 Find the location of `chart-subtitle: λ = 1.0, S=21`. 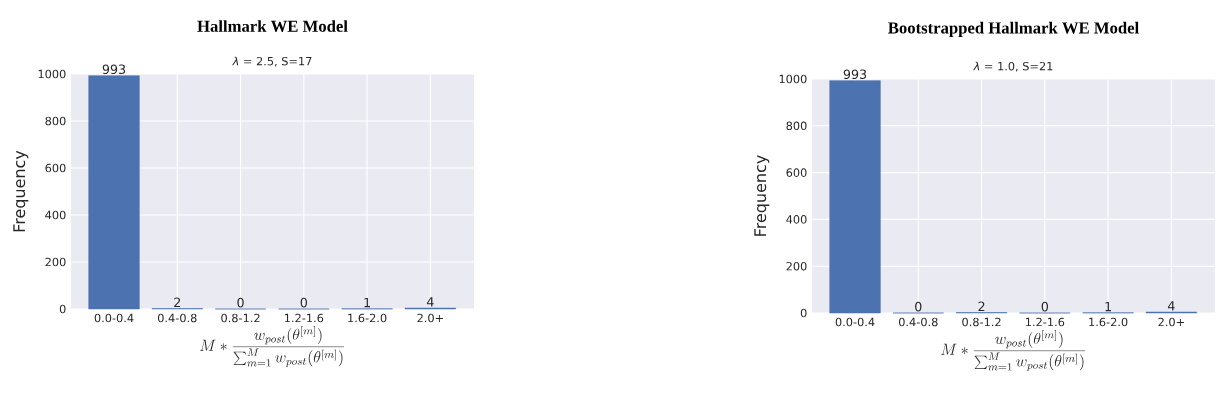

chart-subtitle: λ = 1.0, S=21 is located at coordinates (1013, 66).